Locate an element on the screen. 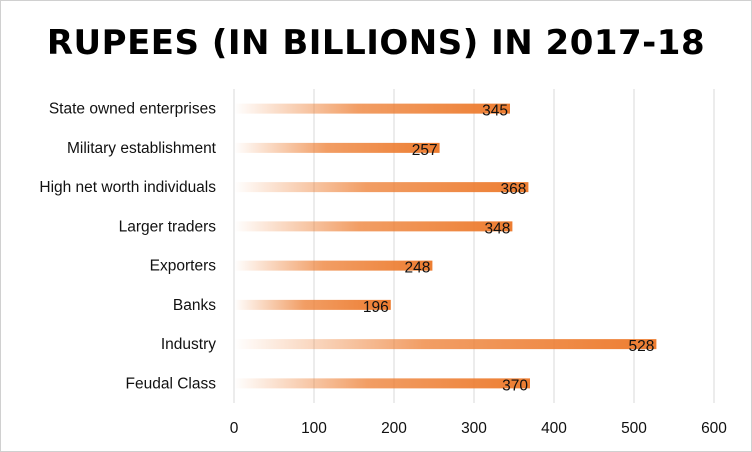 The width and height of the screenshot is (752, 452). data-label: 248 is located at coordinates (418, 268).